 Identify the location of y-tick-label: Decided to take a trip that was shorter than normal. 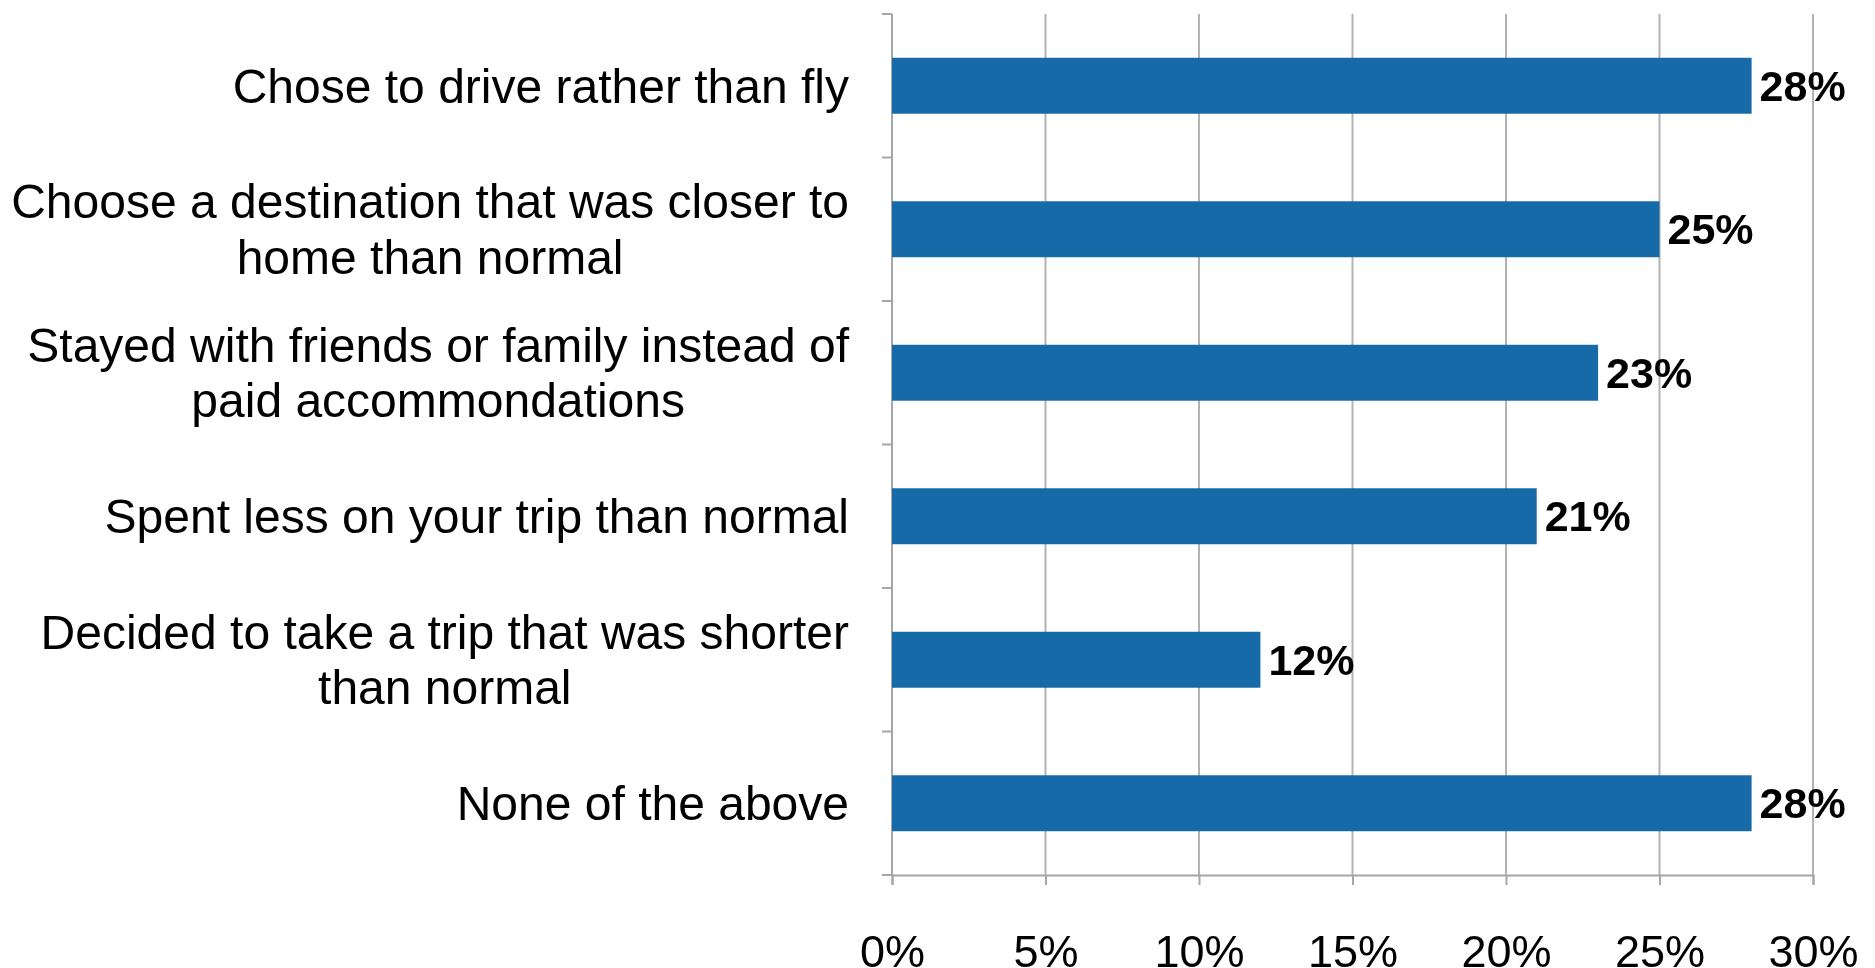
(445, 660).